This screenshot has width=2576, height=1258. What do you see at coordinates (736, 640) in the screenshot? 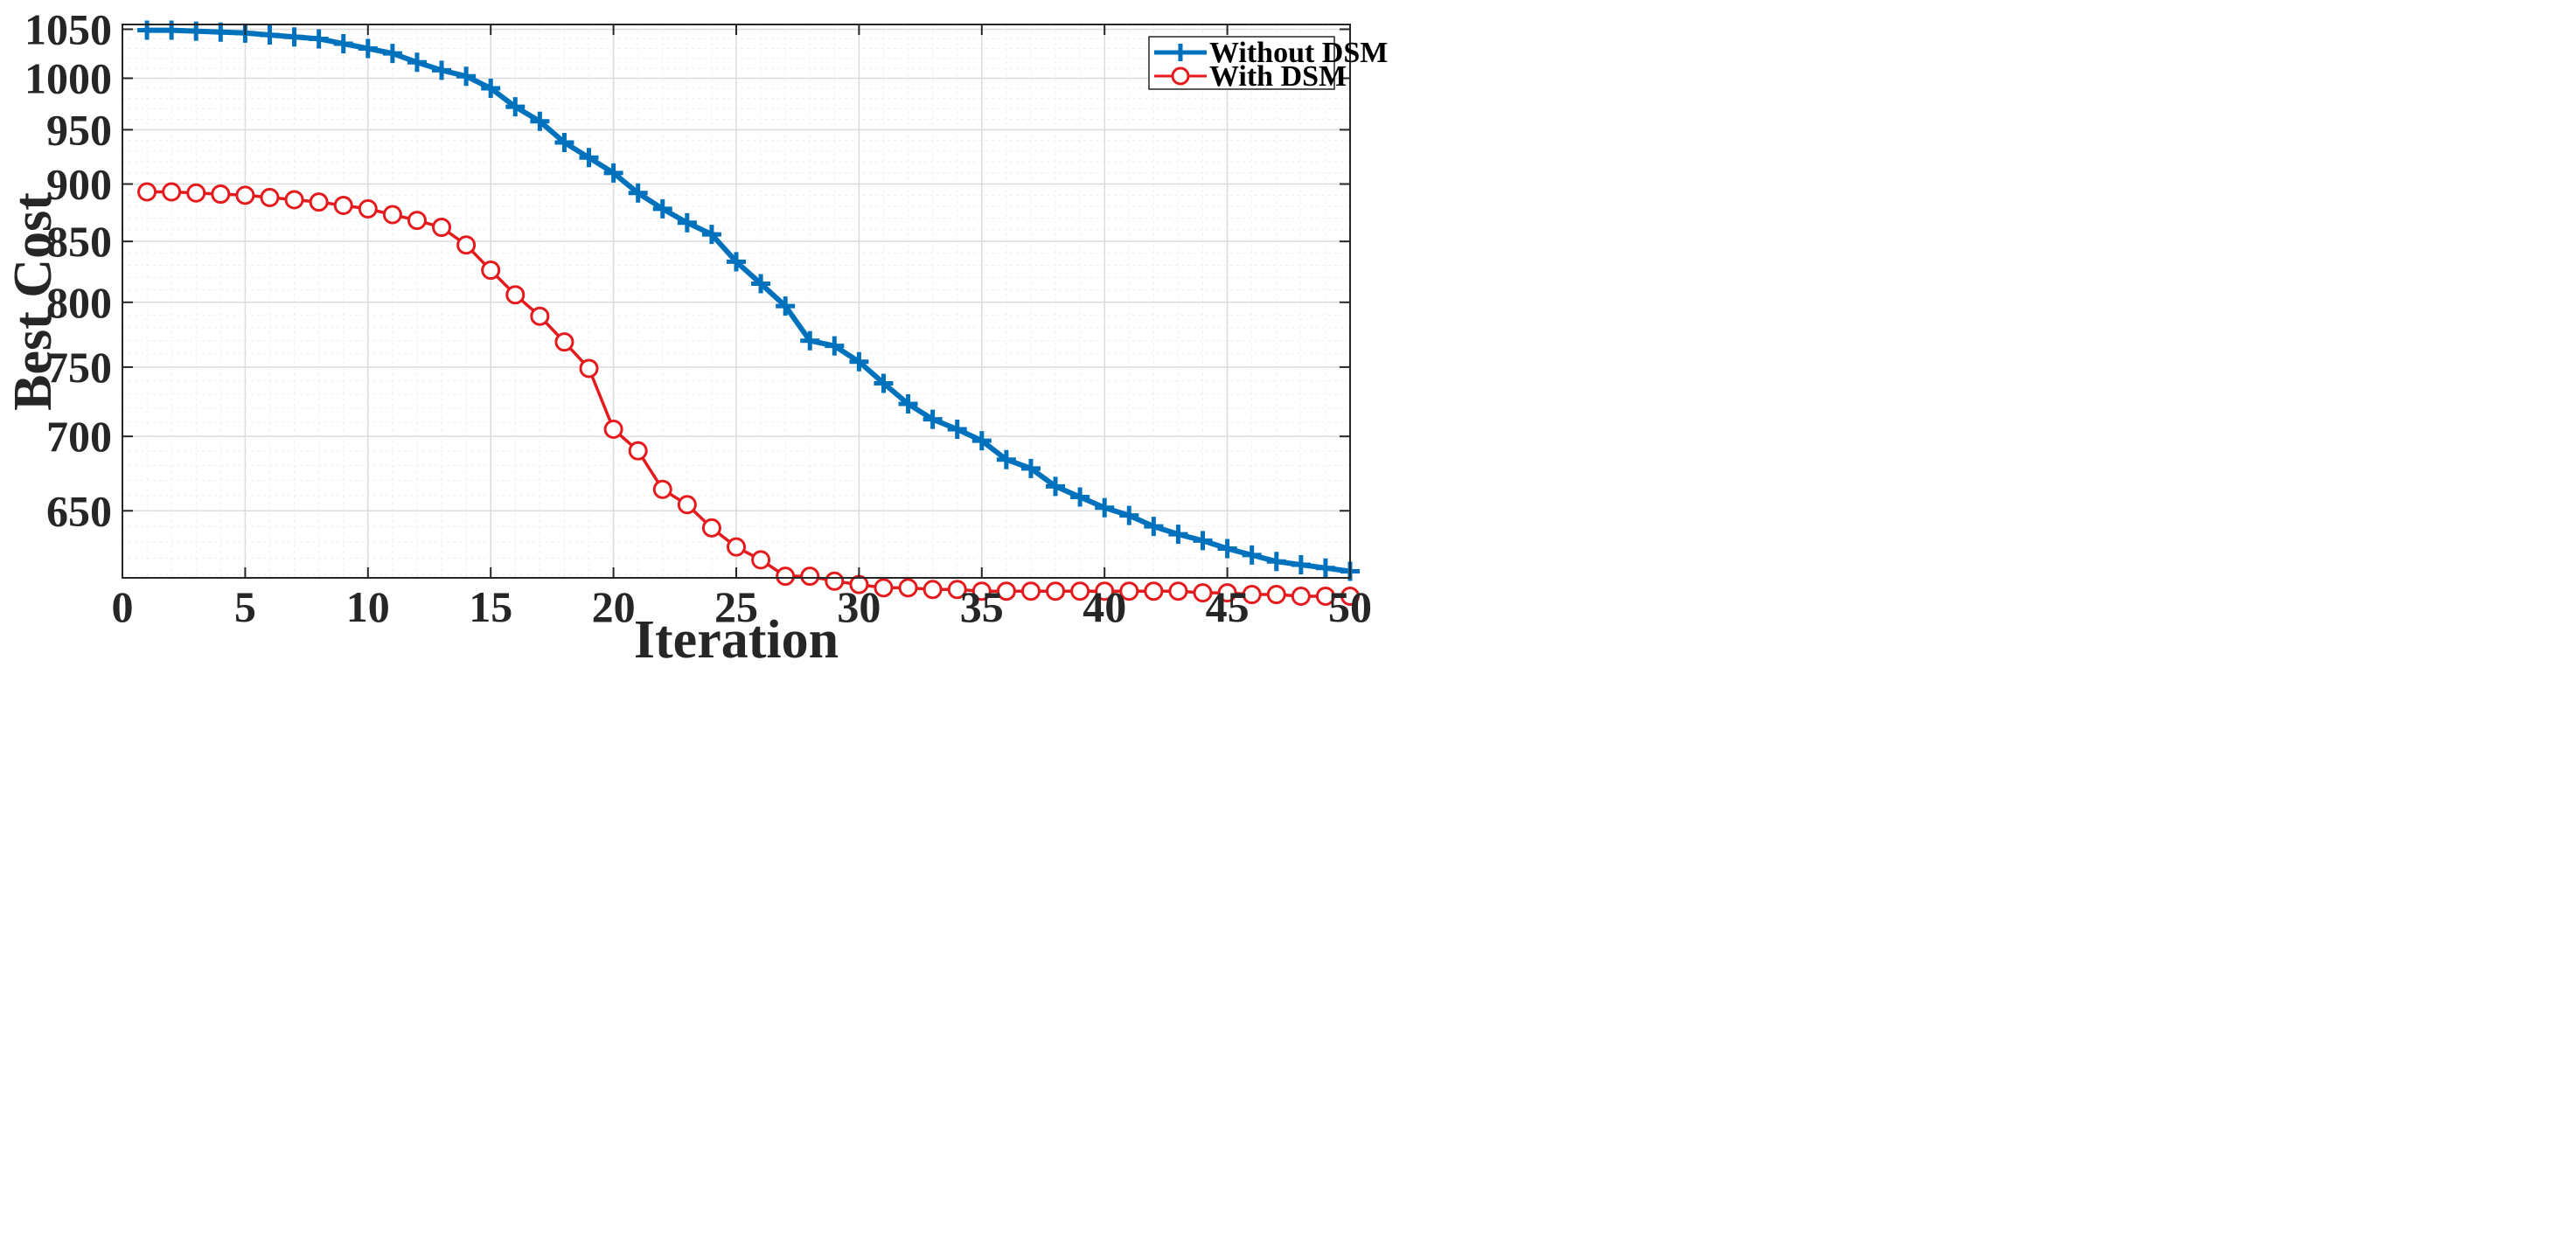
I see `x-axis-title: Iteration` at bounding box center [736, 640].